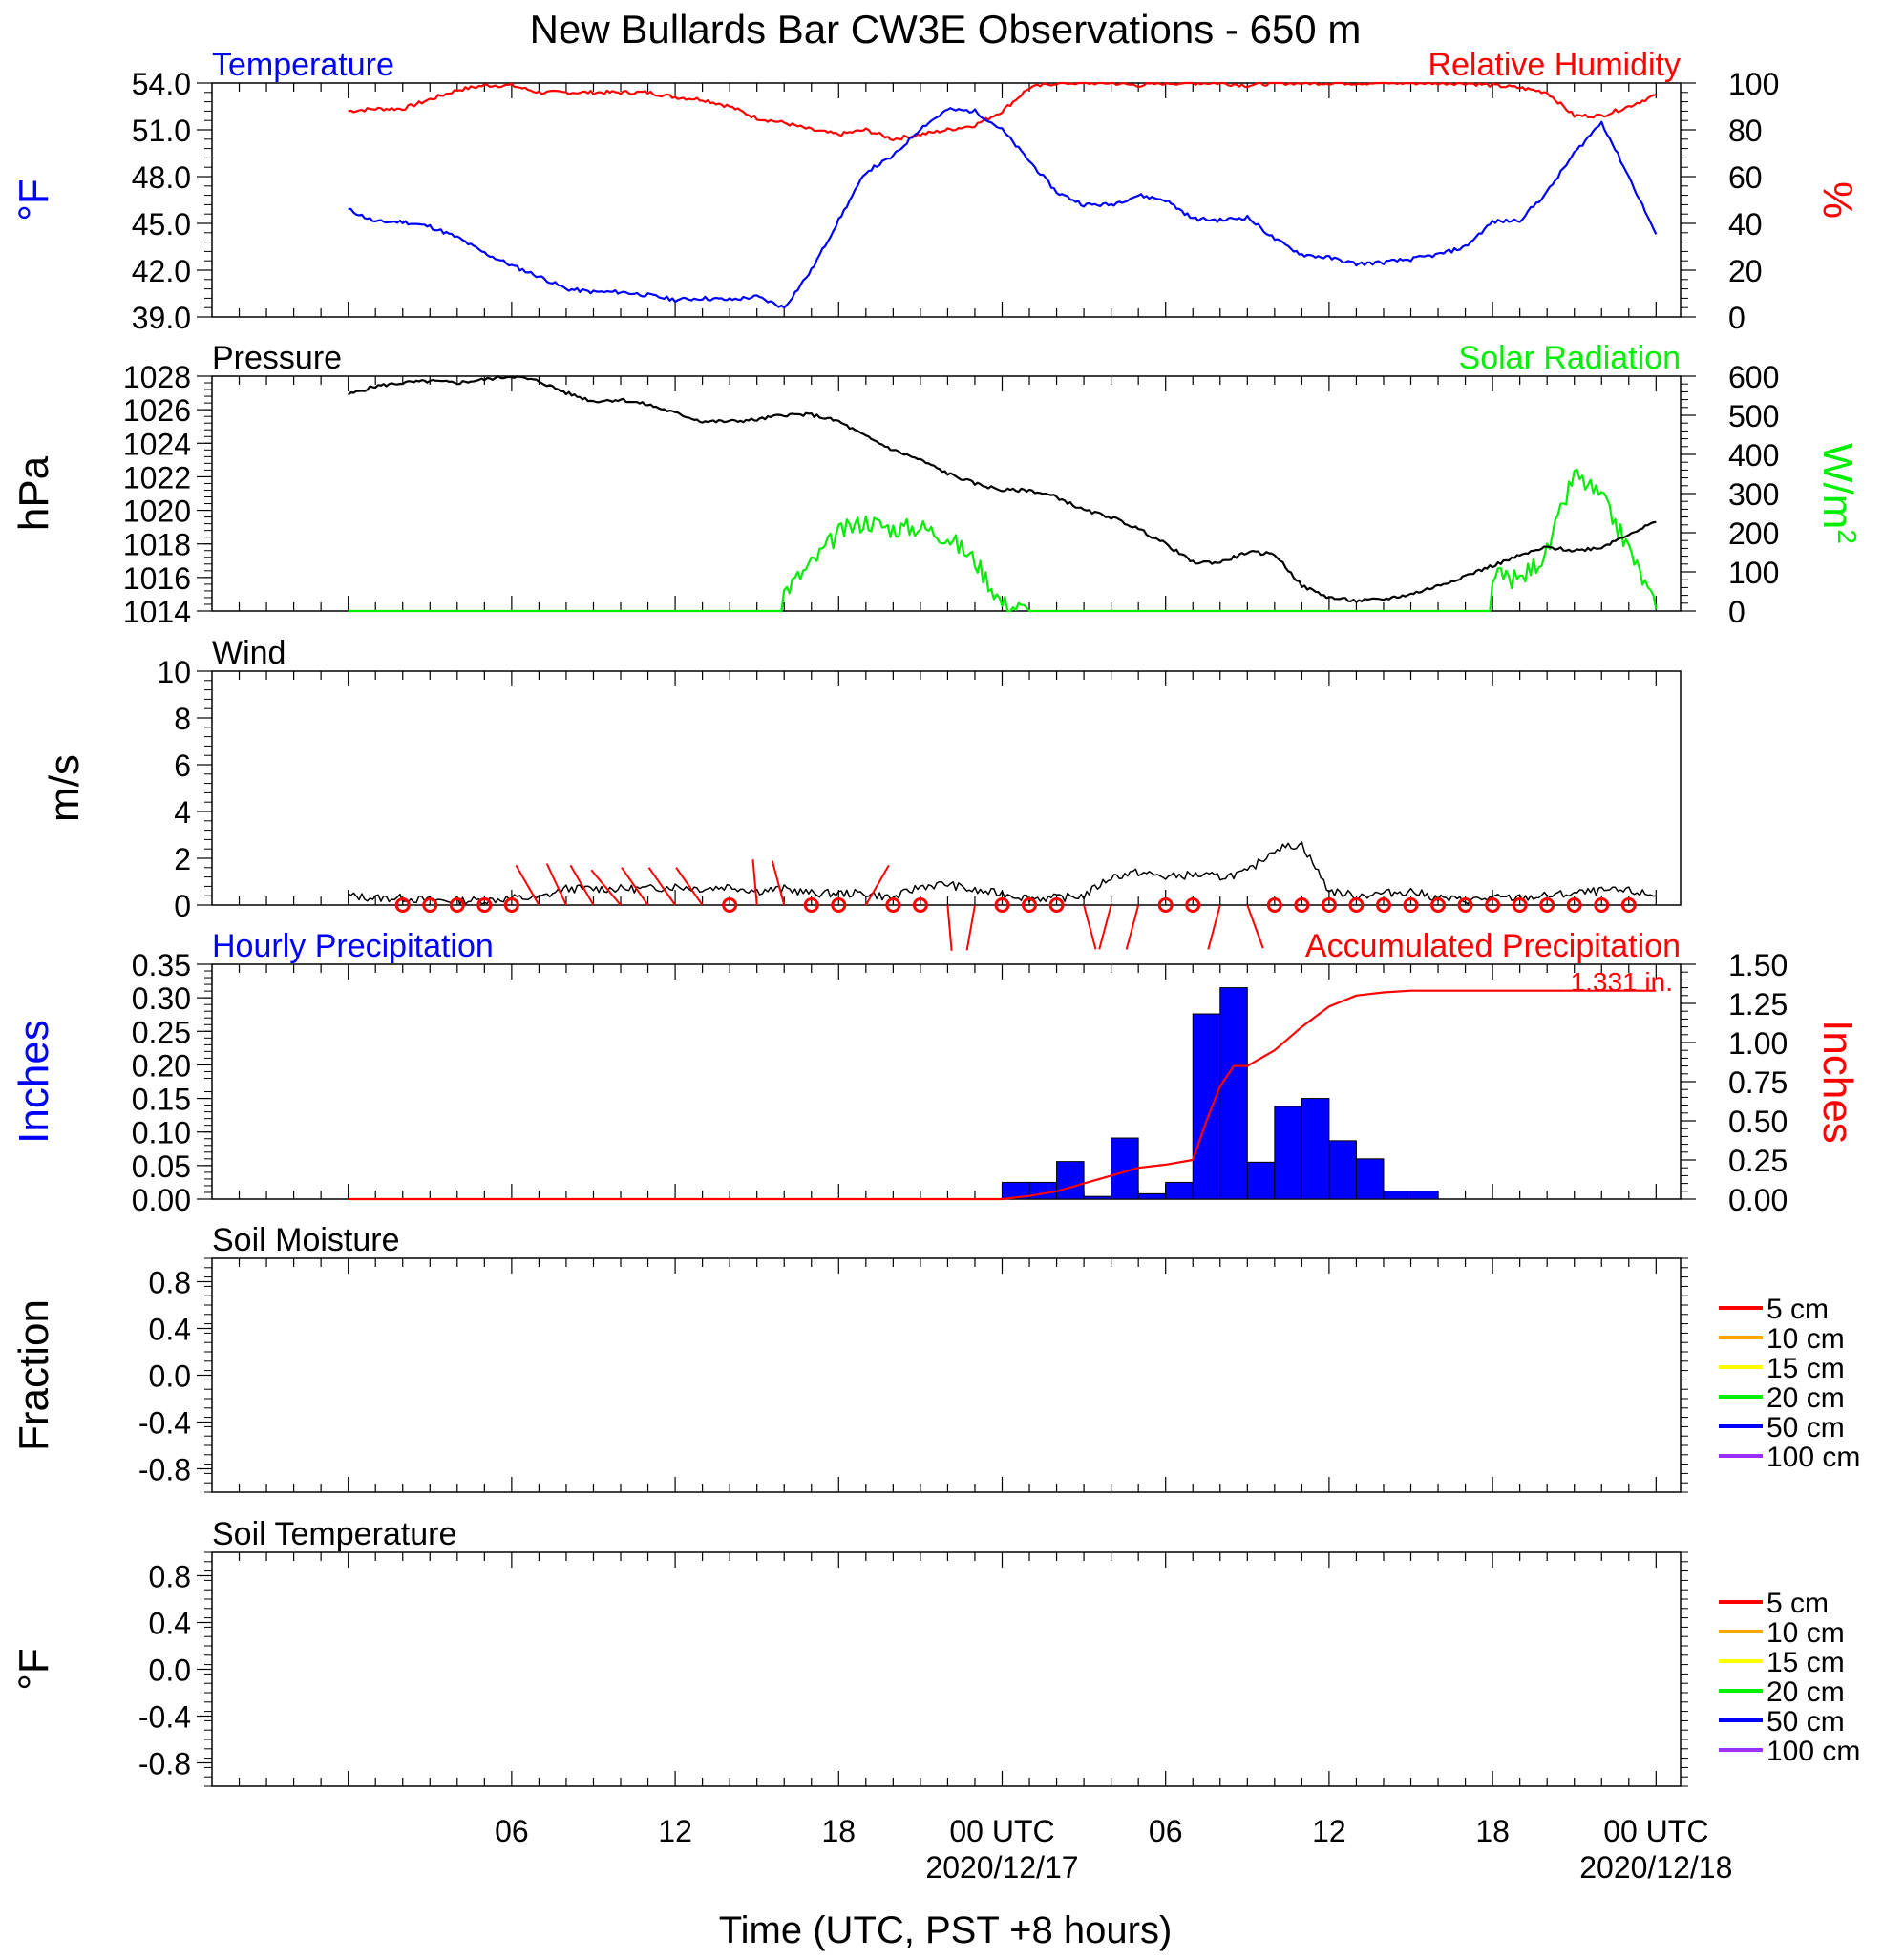 The height and width of the screenshot is (1960, 1883). What do you see at coordinates (161, 1065) in the screenshot?
I see `precip-y-tick-label: 0.20` at bounding box center [161, 1065].